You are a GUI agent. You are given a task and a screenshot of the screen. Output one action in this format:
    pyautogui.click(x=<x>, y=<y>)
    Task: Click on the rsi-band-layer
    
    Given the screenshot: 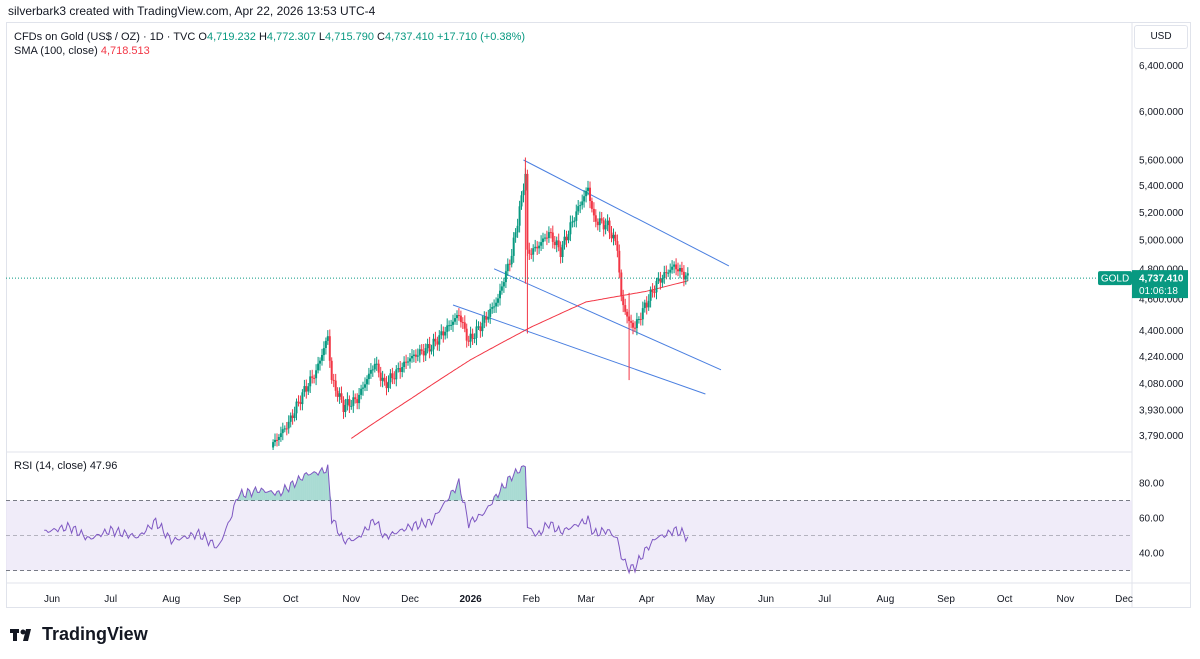 What is the action you would take?
    pyautogui.click(x=569, y=535)
    